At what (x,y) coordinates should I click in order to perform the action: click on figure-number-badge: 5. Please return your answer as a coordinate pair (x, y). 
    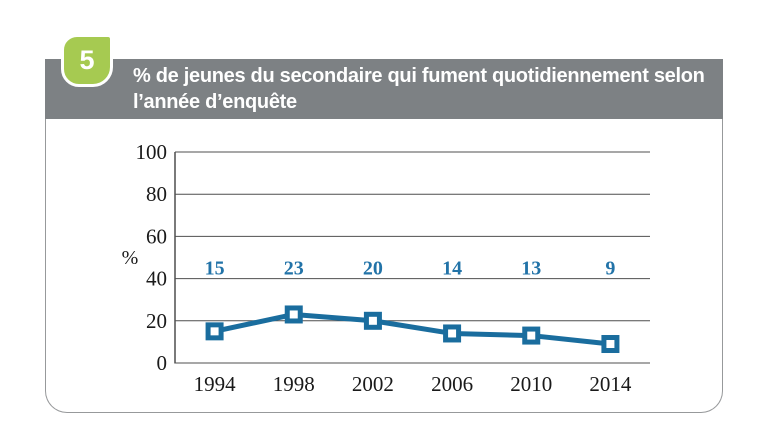
    Looking at the image, I should click on (87, 60).